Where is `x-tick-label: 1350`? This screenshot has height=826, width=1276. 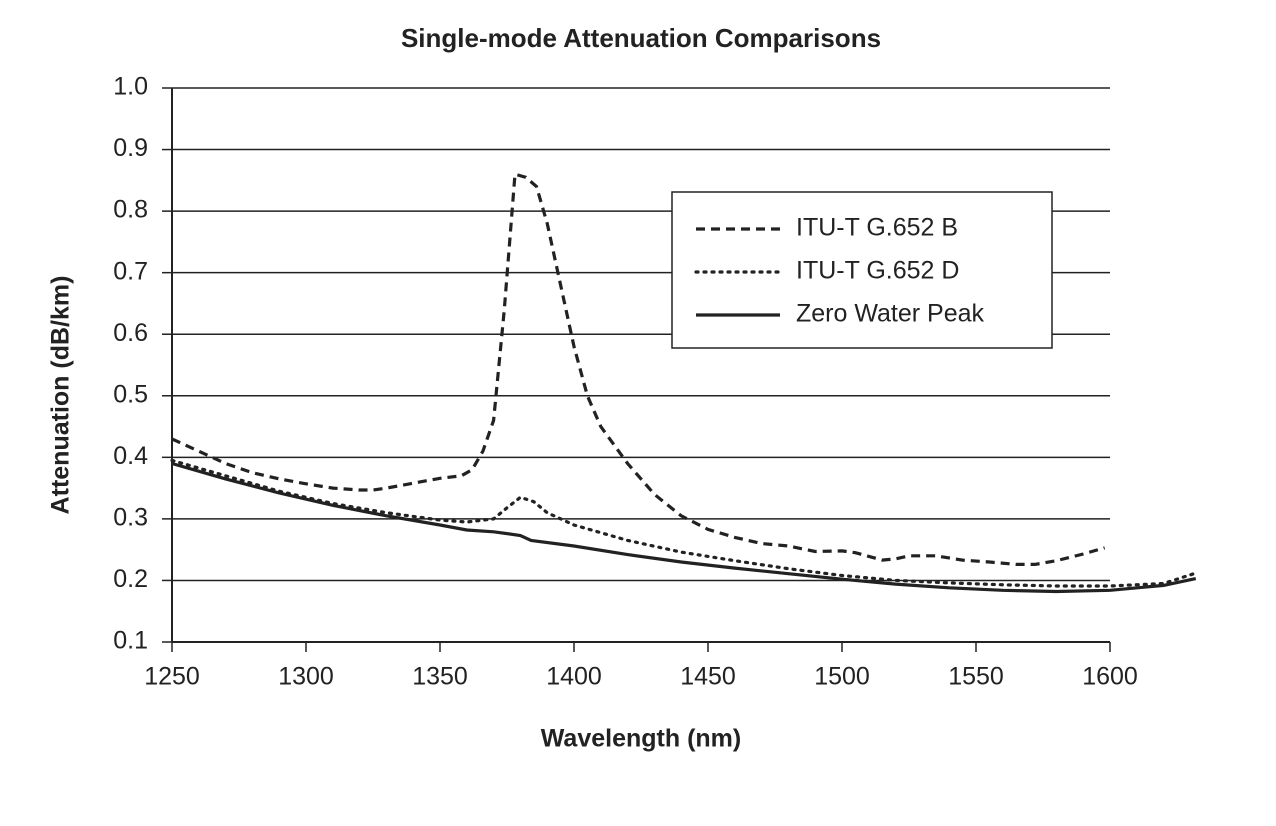 x-tick-label: 1350 is located at coordinates (440, 677).